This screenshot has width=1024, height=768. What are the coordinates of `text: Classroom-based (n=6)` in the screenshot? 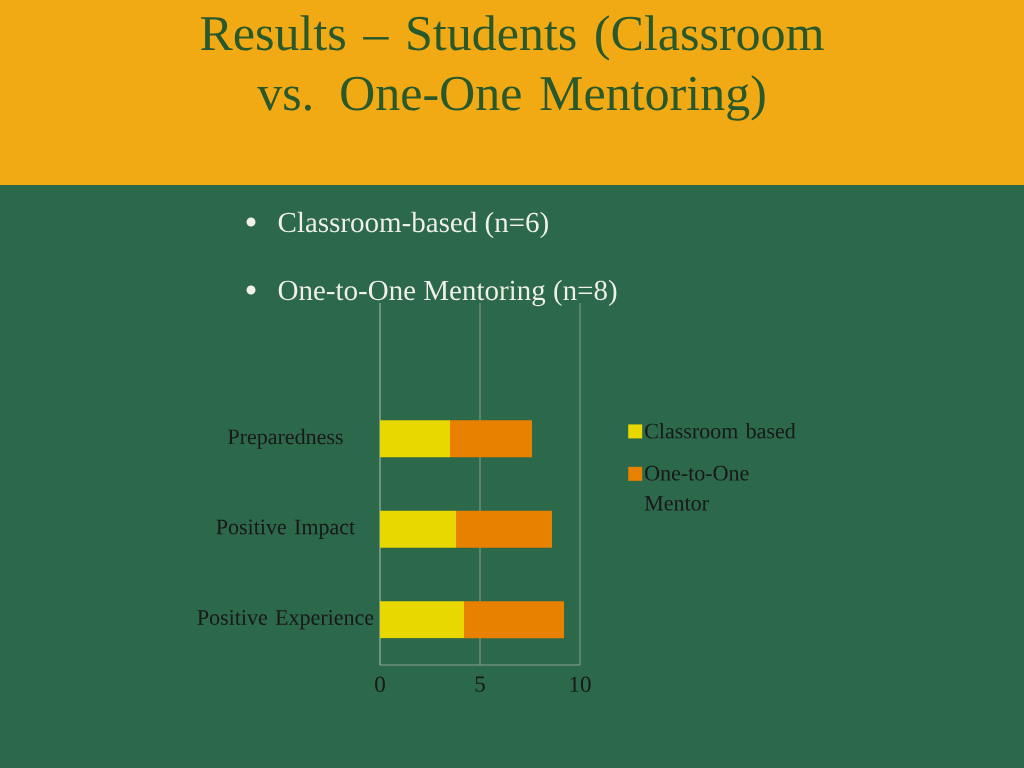 It's located at (413, 225).